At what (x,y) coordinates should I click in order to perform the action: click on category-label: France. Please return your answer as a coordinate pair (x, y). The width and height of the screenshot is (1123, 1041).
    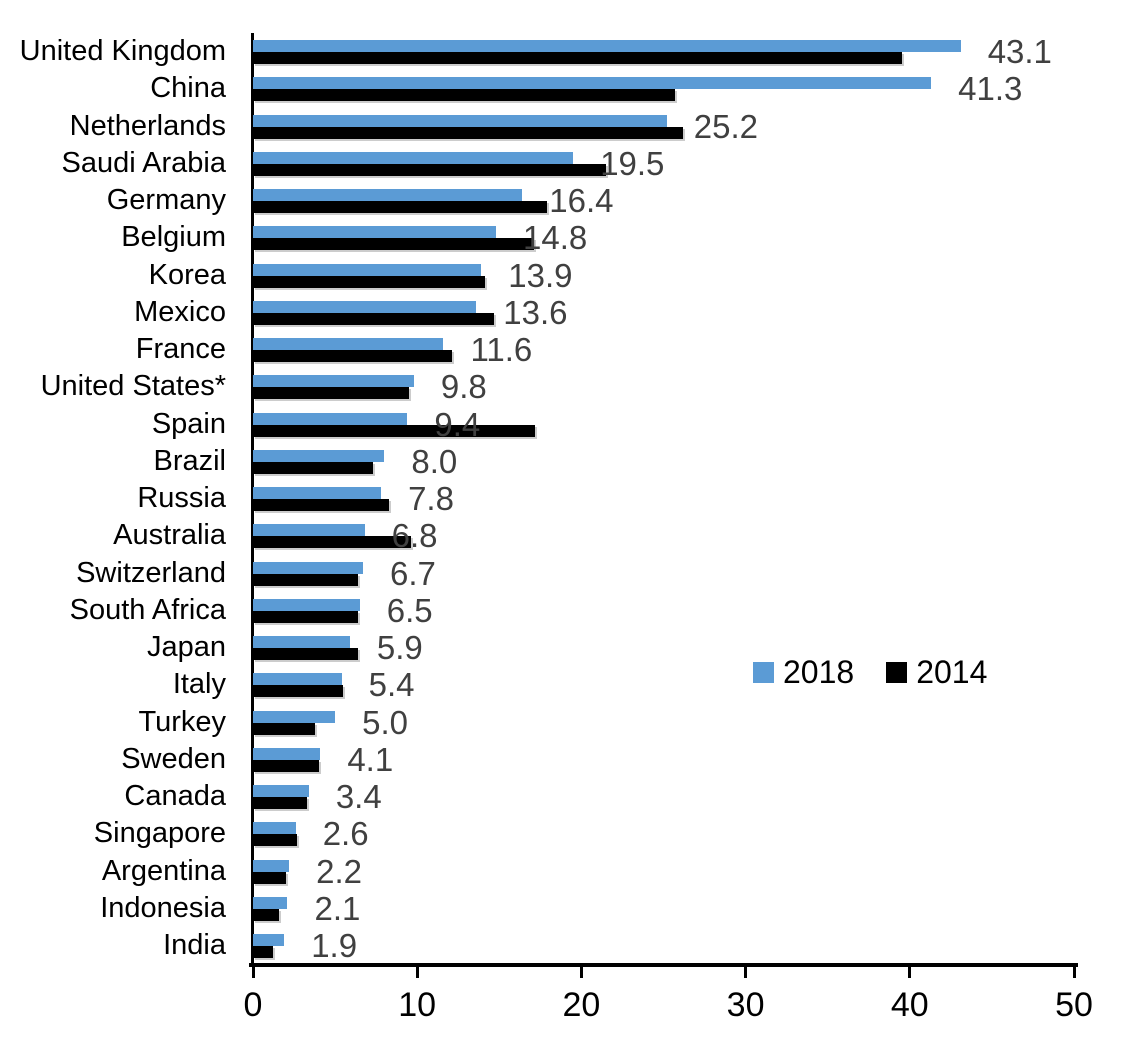
    Looking at the image, I should click on (180, 349).